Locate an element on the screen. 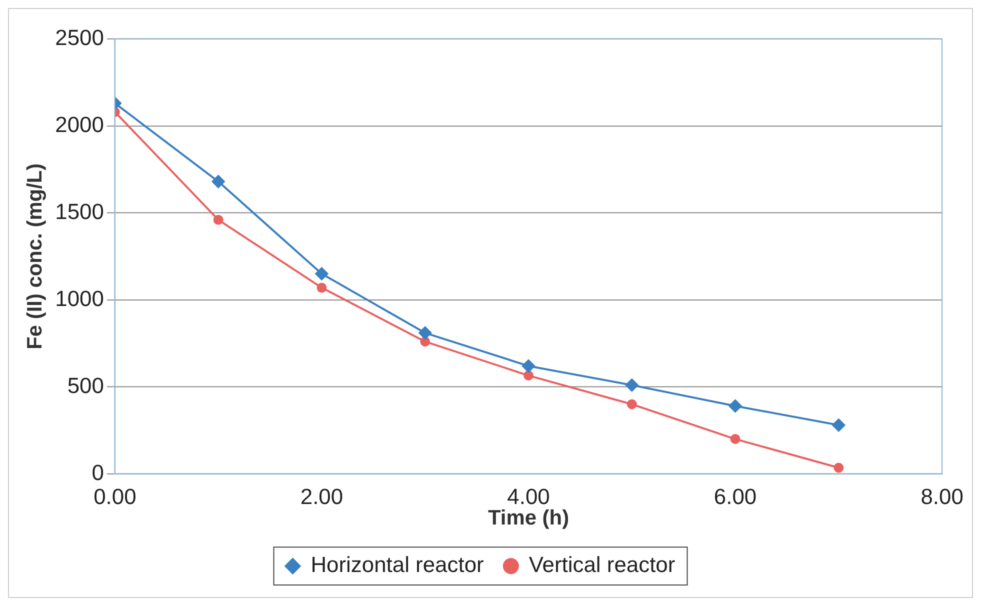 The image size is (981, 607). x-tick-label: 2.00 is located at coordinates (322, 496).